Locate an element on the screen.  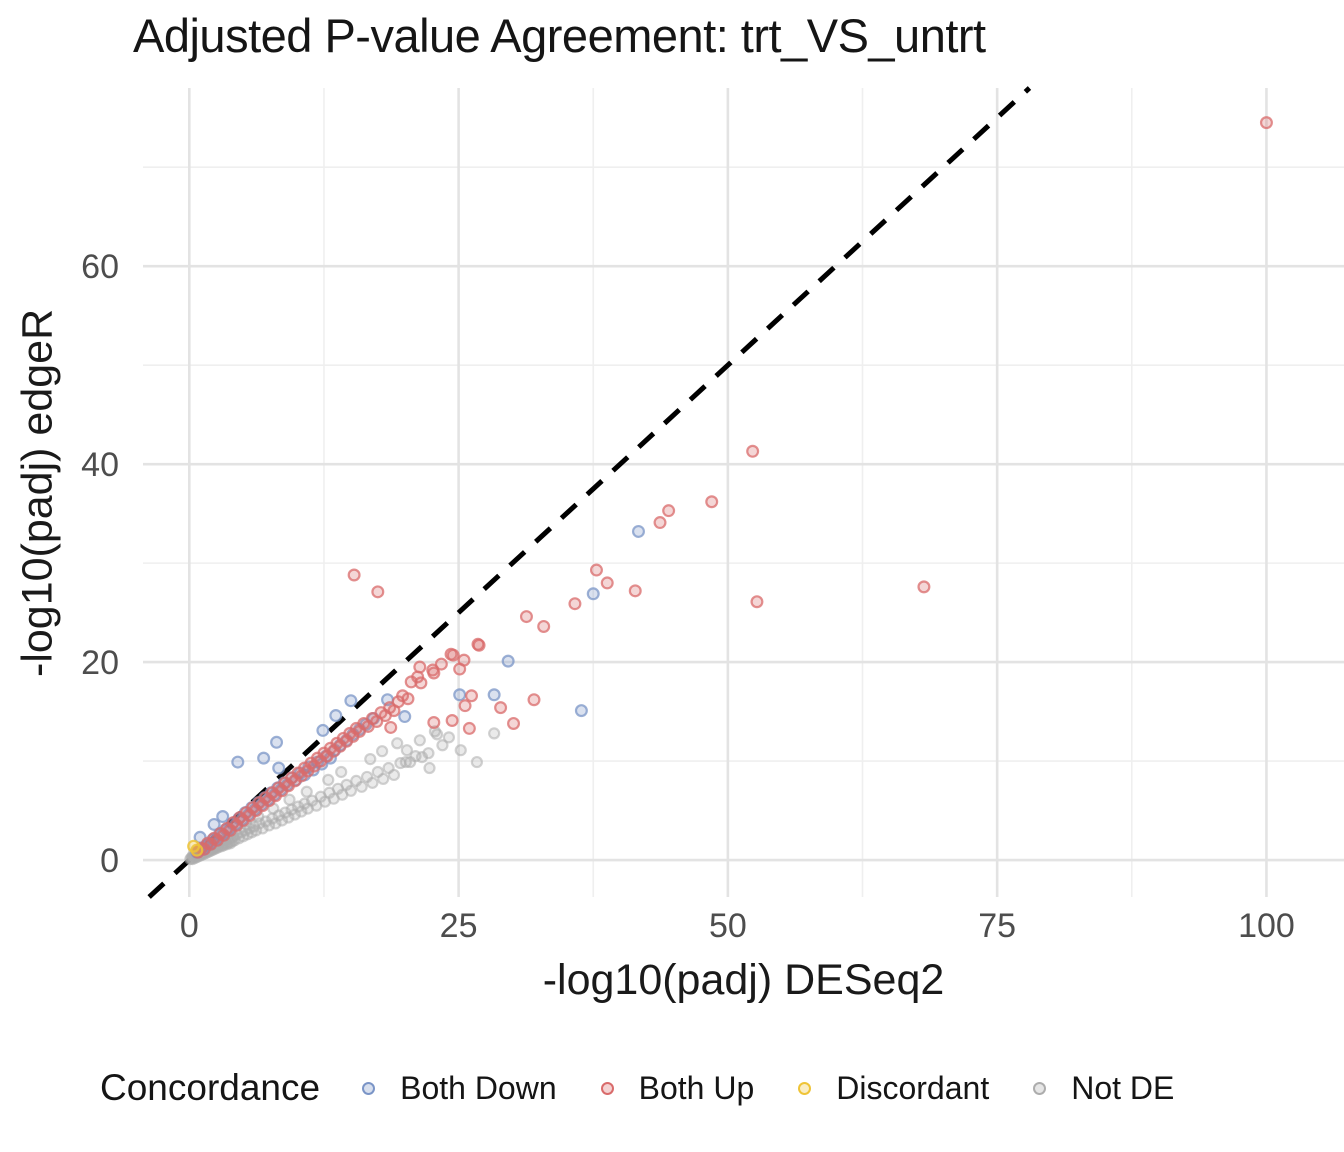
legend-title: Concordance is located at coordinates (210, 1087).